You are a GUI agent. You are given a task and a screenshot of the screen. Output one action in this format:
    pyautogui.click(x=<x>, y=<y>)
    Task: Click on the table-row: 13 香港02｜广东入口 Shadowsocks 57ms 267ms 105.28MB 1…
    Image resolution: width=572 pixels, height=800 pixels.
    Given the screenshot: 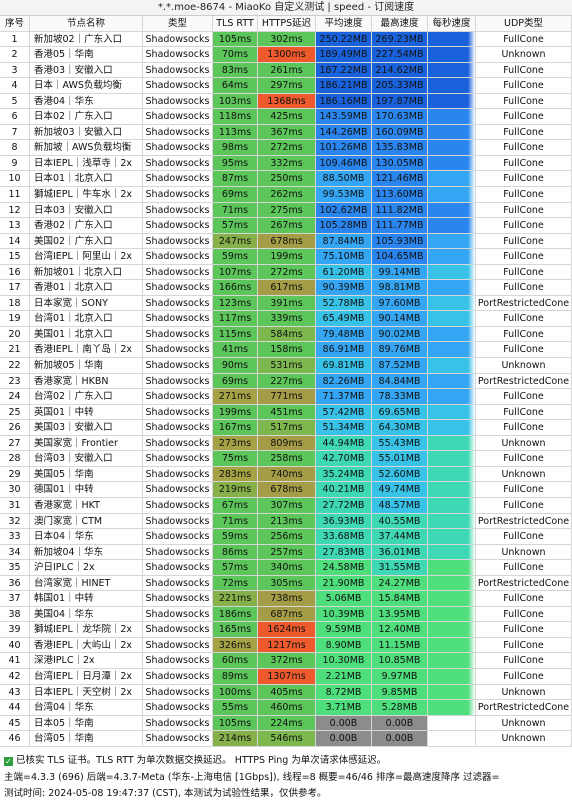 What is the action you would take?
    pyautogui.click(x=286, y=226)
    